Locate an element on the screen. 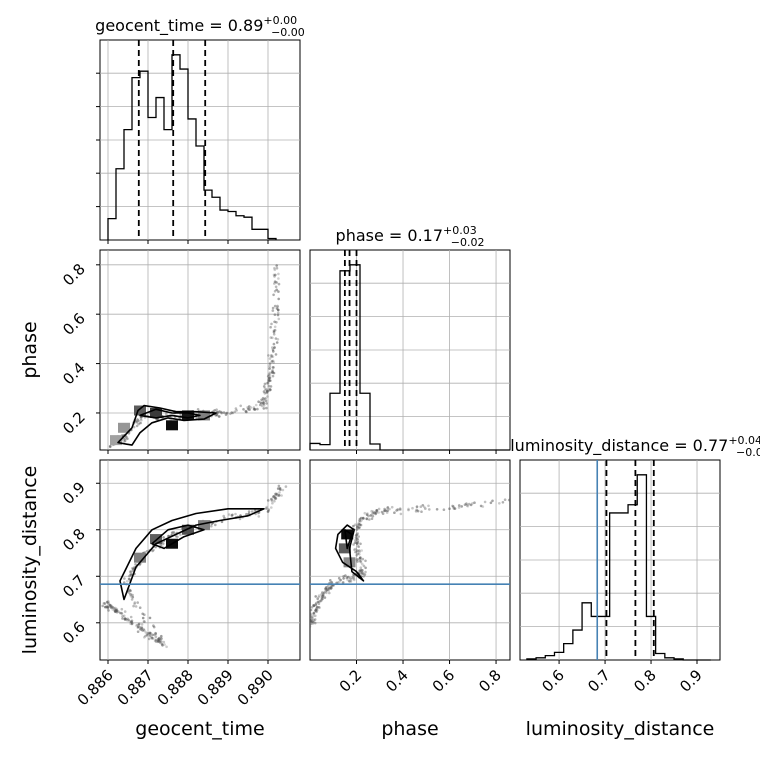 The image size is (760, 760). pair-inner is located at coordinates (200, 566).